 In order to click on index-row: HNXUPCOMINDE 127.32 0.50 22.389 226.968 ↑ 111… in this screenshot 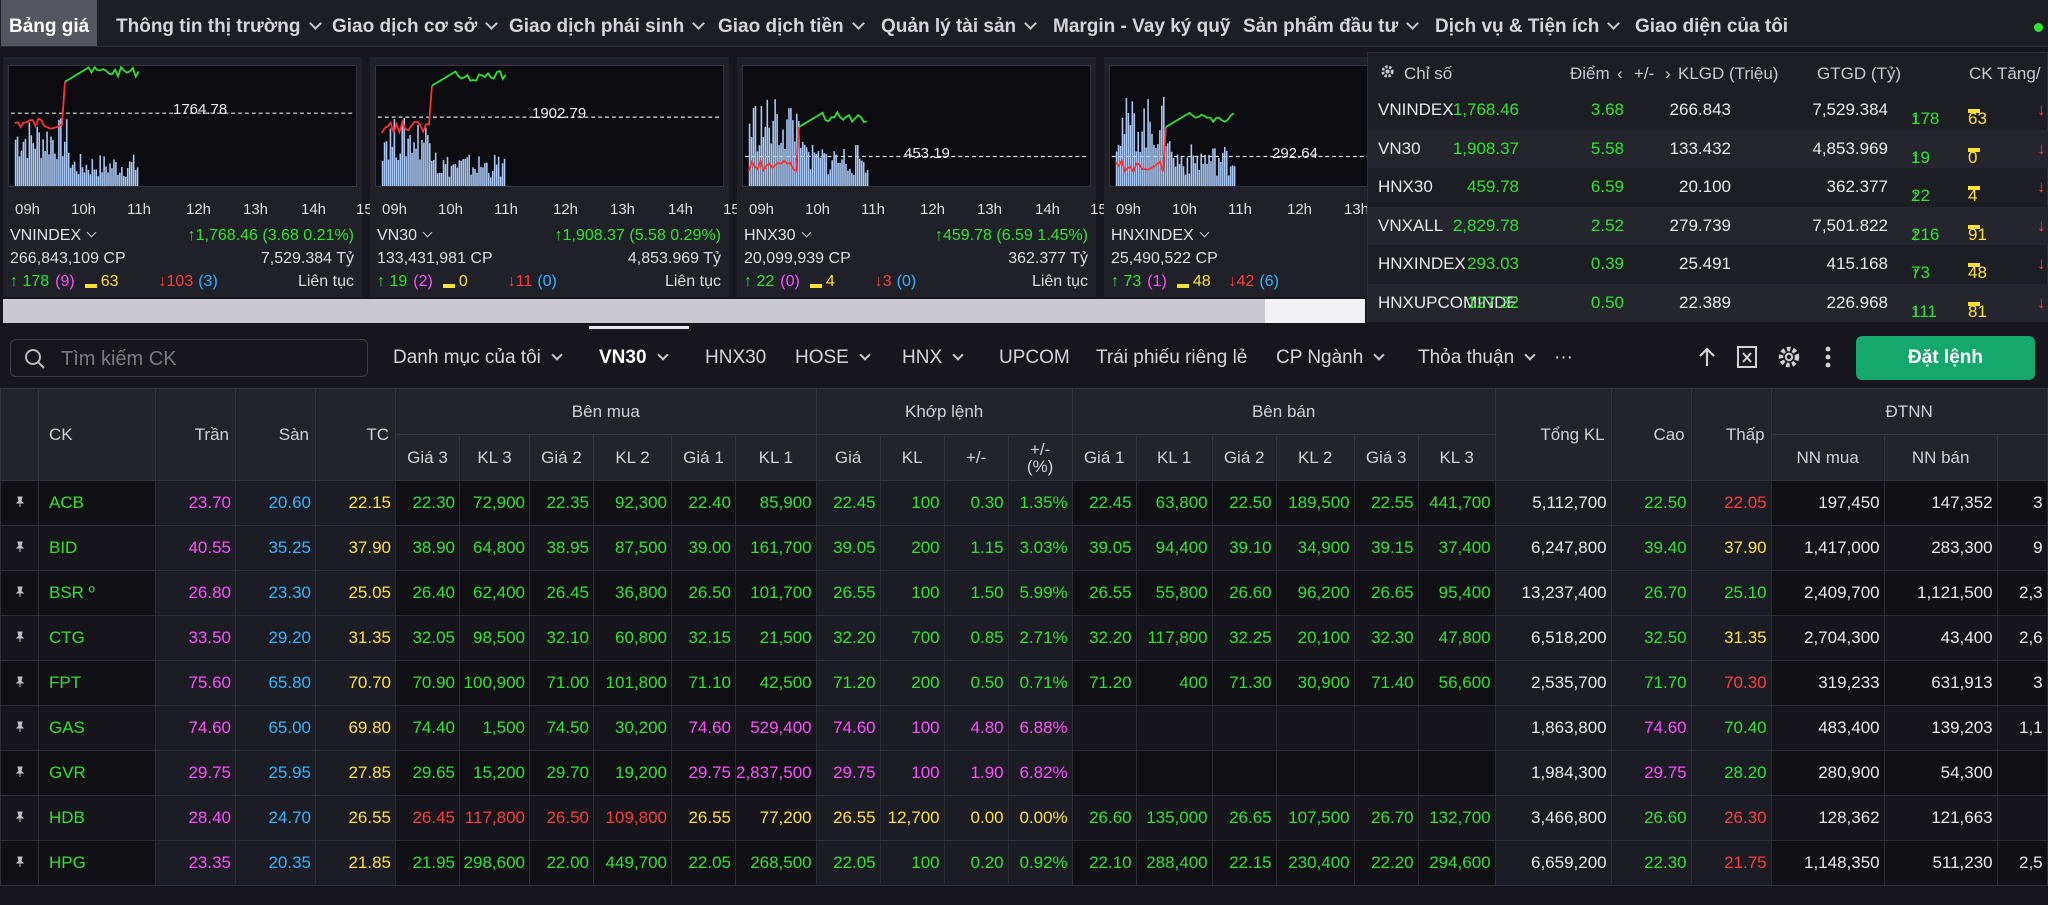, I will do `click(1708, 302)`.